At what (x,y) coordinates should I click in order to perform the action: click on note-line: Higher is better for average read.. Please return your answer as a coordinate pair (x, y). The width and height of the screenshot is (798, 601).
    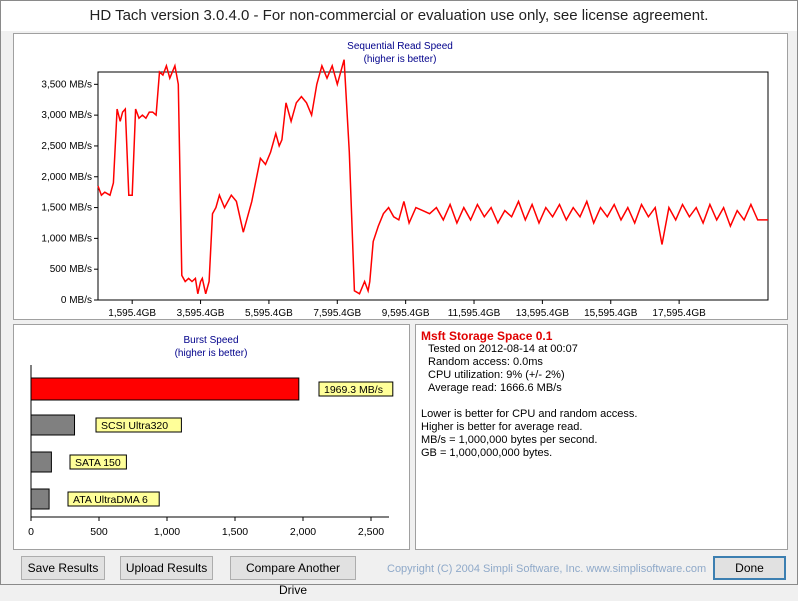
    Looking at the image, I should click on (502, 427).